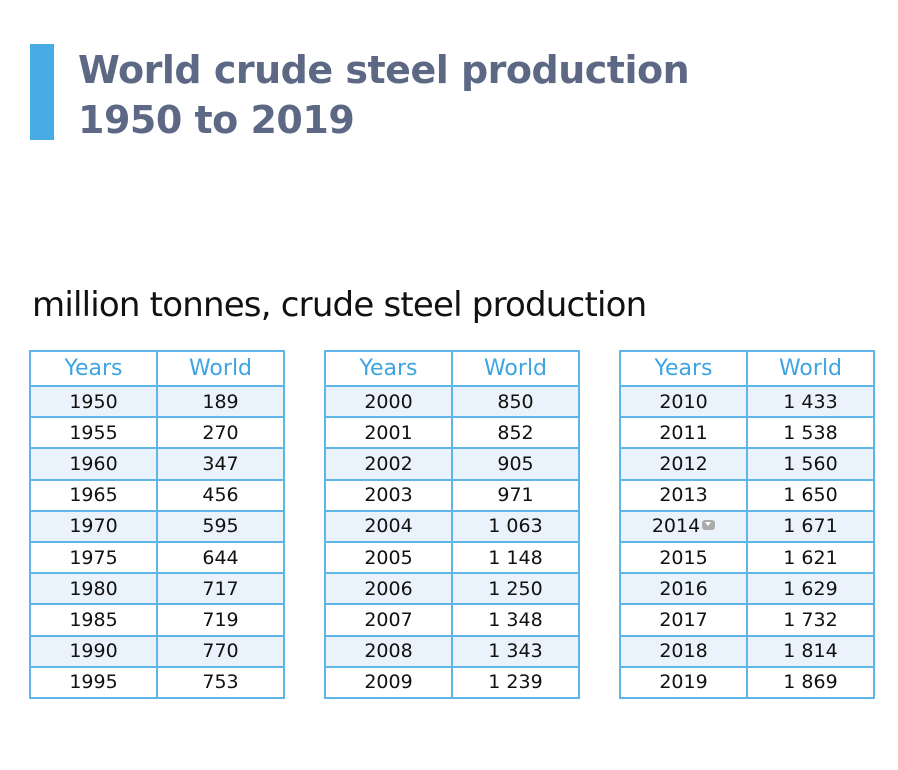 The width and height of the screenshot is (898, 770). What do you see at coordinates (388, 401) in the screenshot?
I see `year-label: 2000` at bounding box center [388, 401].